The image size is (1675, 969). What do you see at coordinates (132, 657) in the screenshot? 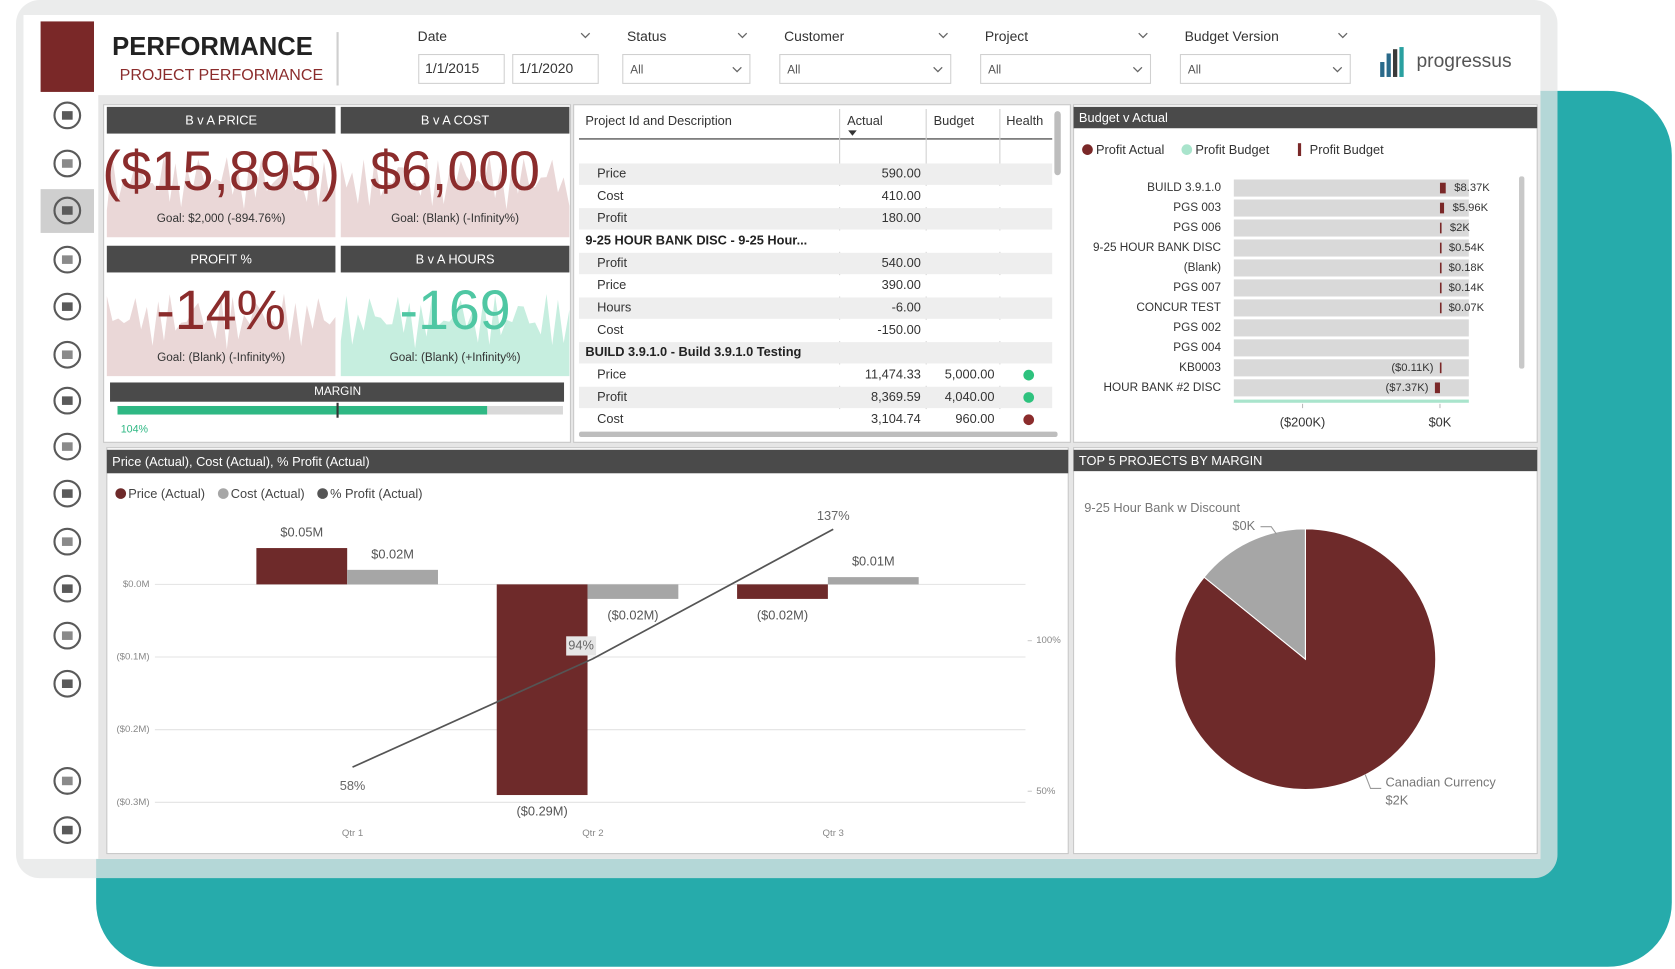
I see `y-tick-label: ($0.1M)` at bounding box center [132, 657].